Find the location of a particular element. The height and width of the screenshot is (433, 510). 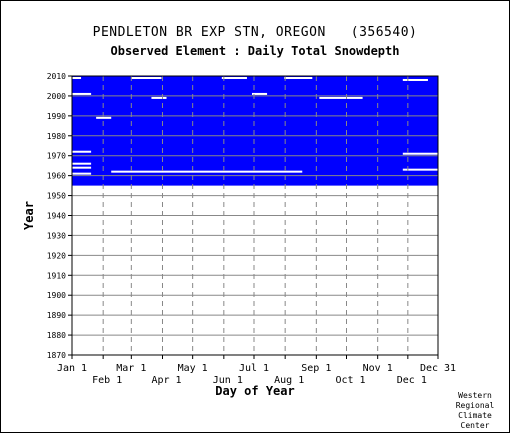

x-tick-label: Sep 1 is located at coordinates (316, 368).